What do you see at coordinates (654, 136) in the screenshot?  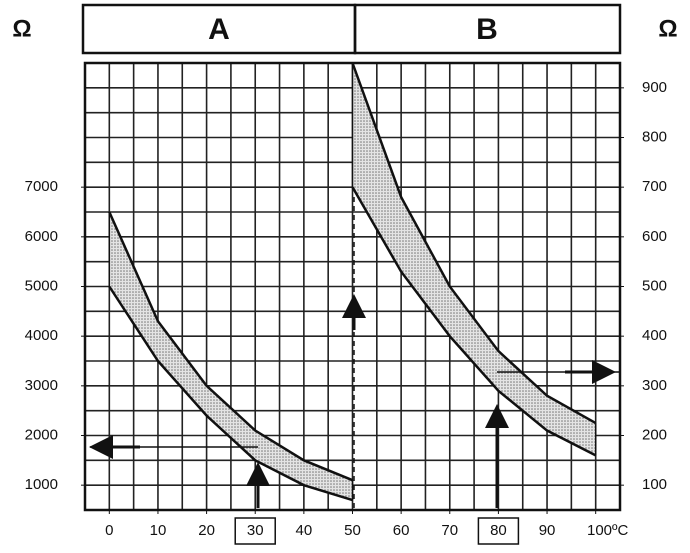 I see `y2-tick-label: 800` at bounding box center [654, 136].